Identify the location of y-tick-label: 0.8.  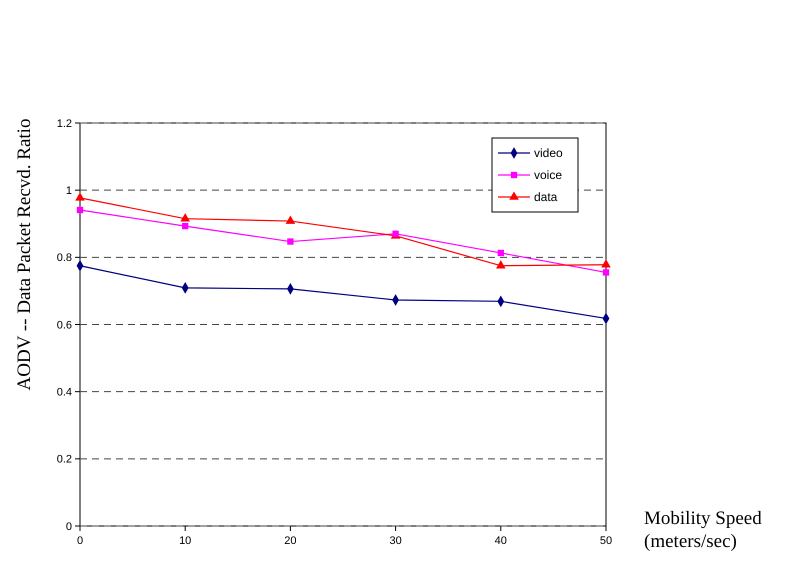
(64, 258).